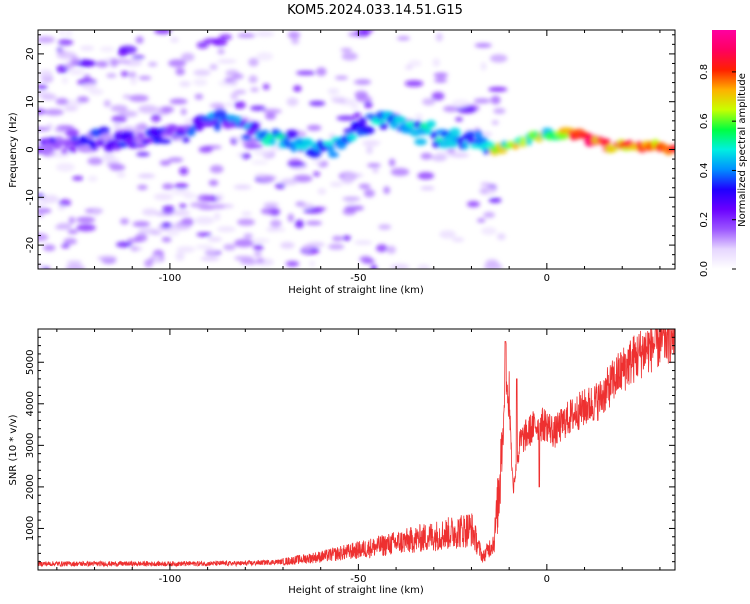 Image resolution: width=750 pixels, height=604 pixels. Describe the element at coordinates (375, 10) in the screenshot. I see `figure-title: KOM5.2024.033.14.51.G15` at that location.